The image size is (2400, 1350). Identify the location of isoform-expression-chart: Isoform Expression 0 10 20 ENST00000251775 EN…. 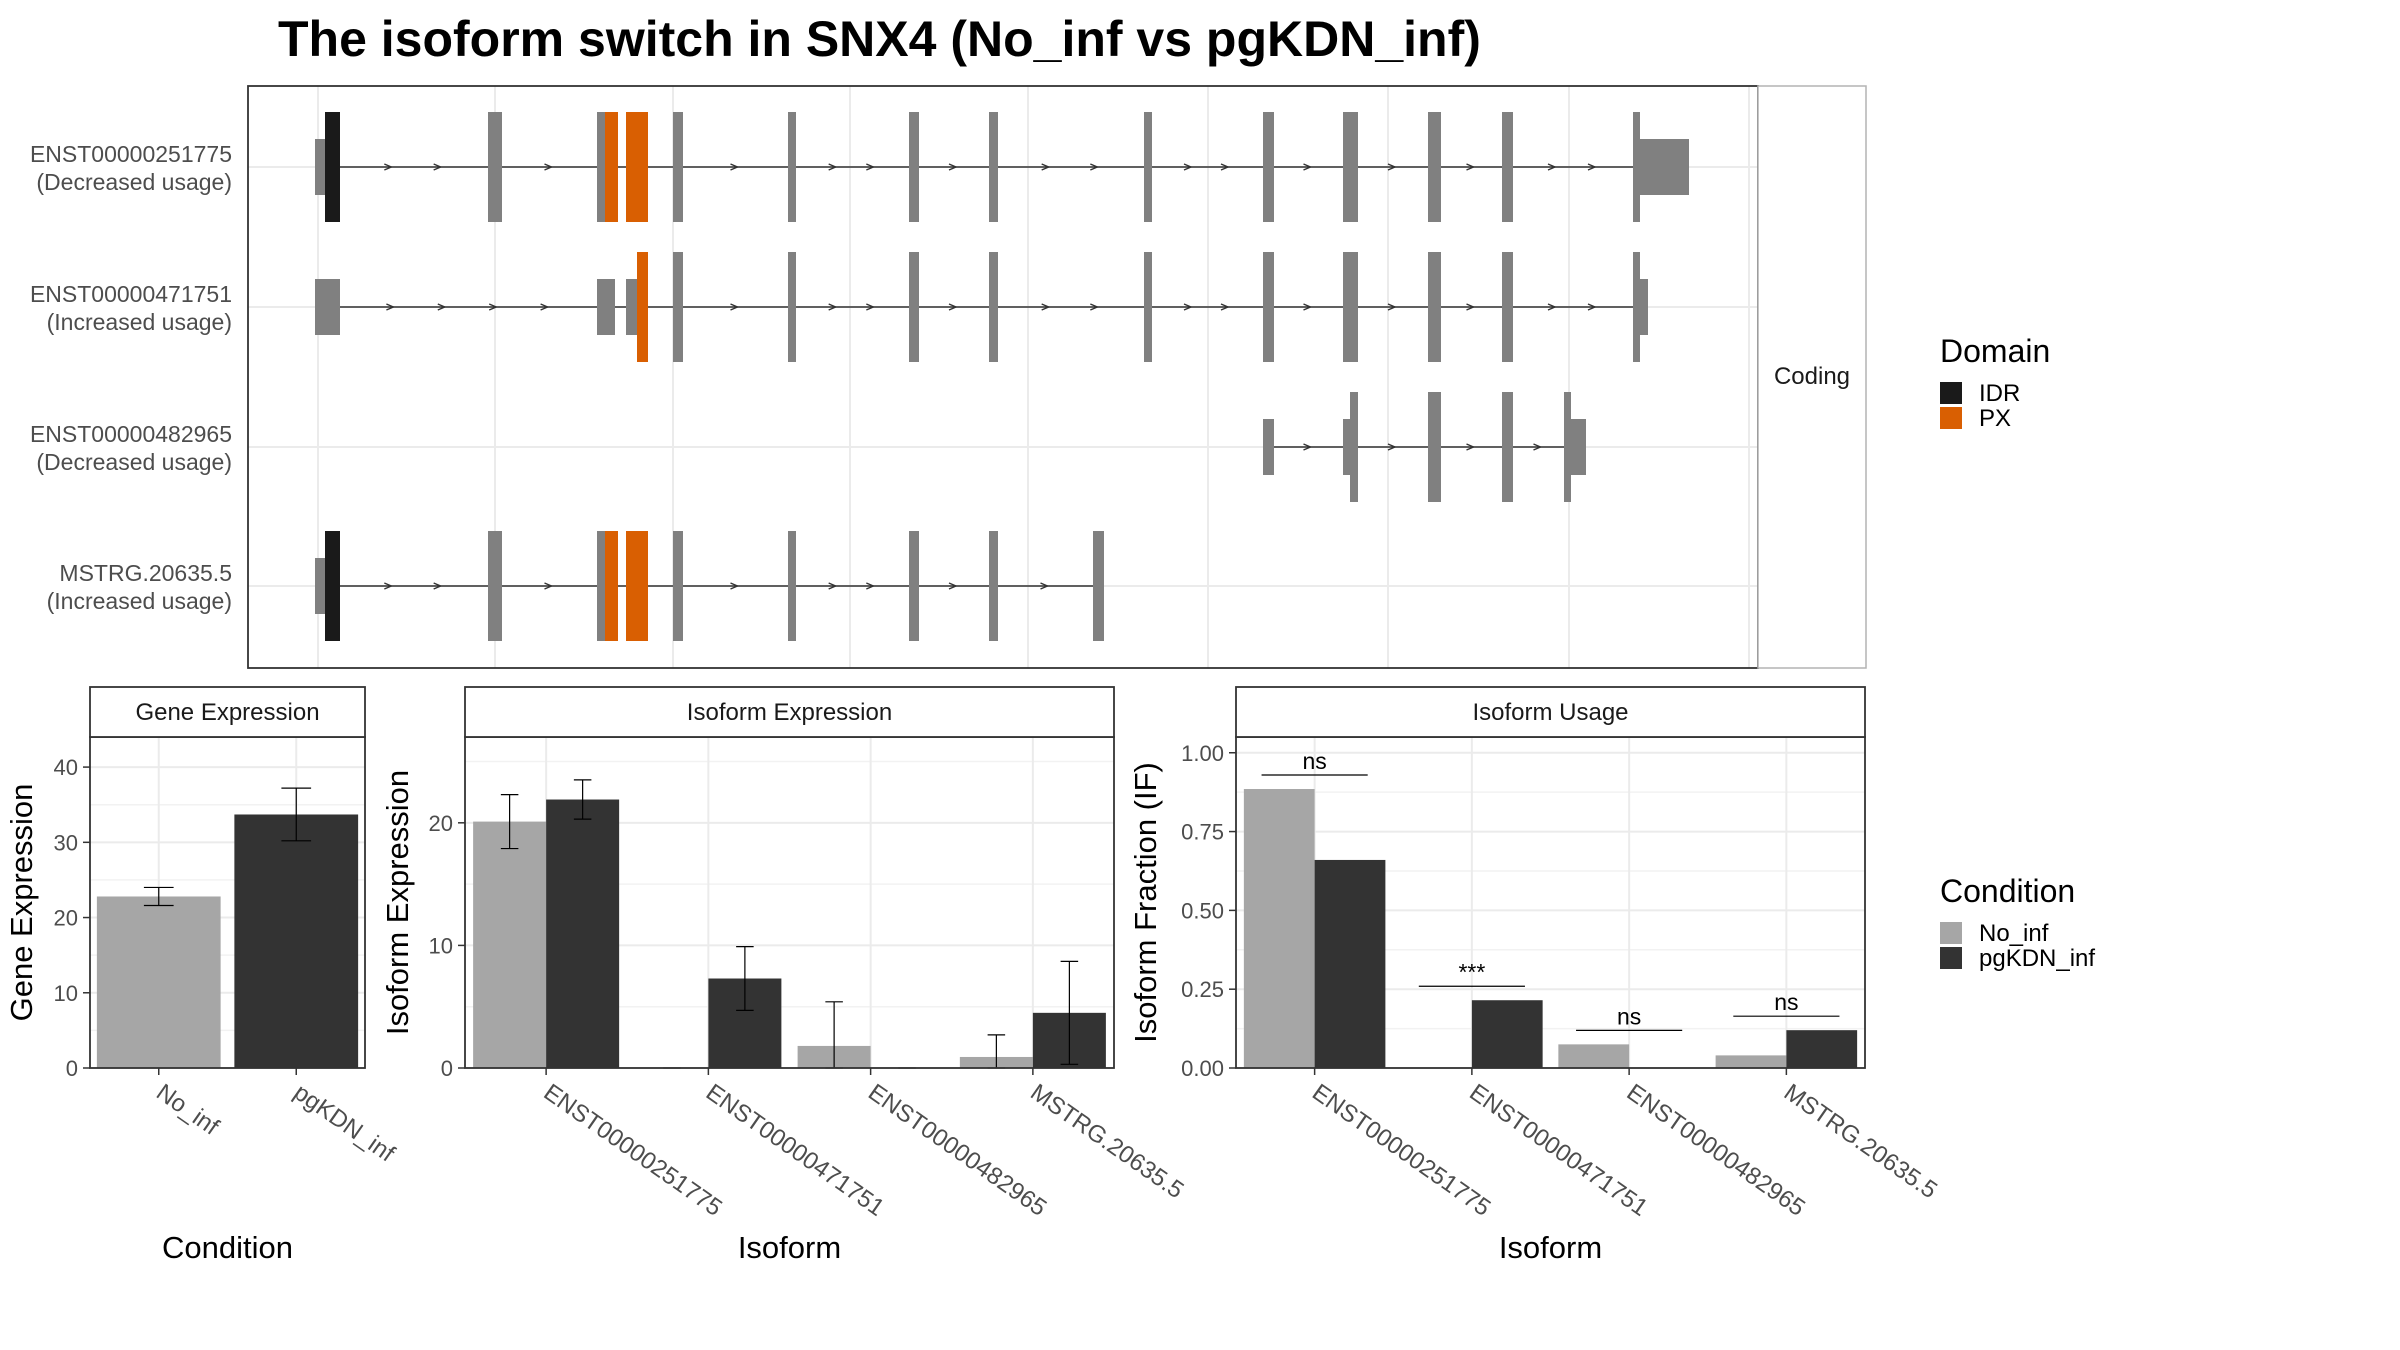
(784, 975).